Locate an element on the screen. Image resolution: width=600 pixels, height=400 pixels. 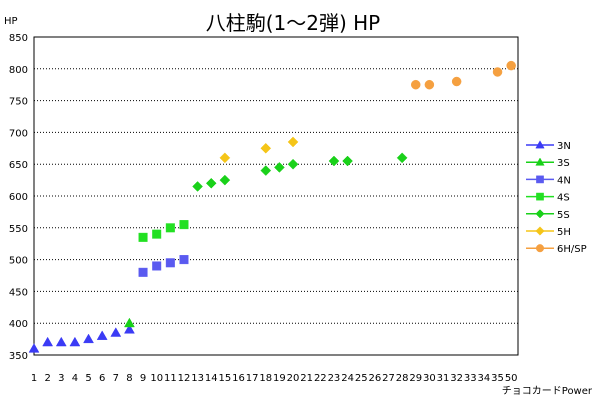
x-tick-label: 17 is located at coordinates (252, 378).